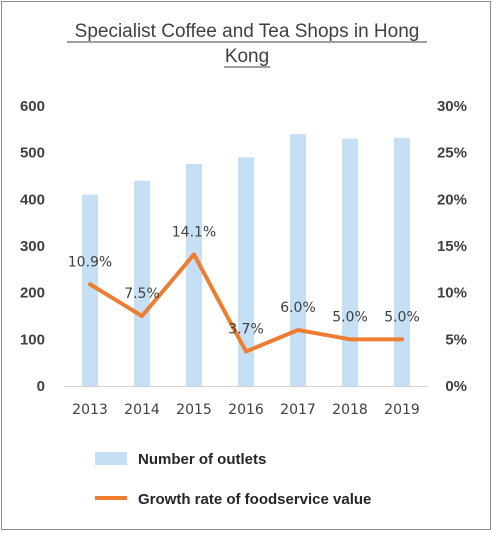  I want to click on x-tick-label: 2016, so click(246, 410).